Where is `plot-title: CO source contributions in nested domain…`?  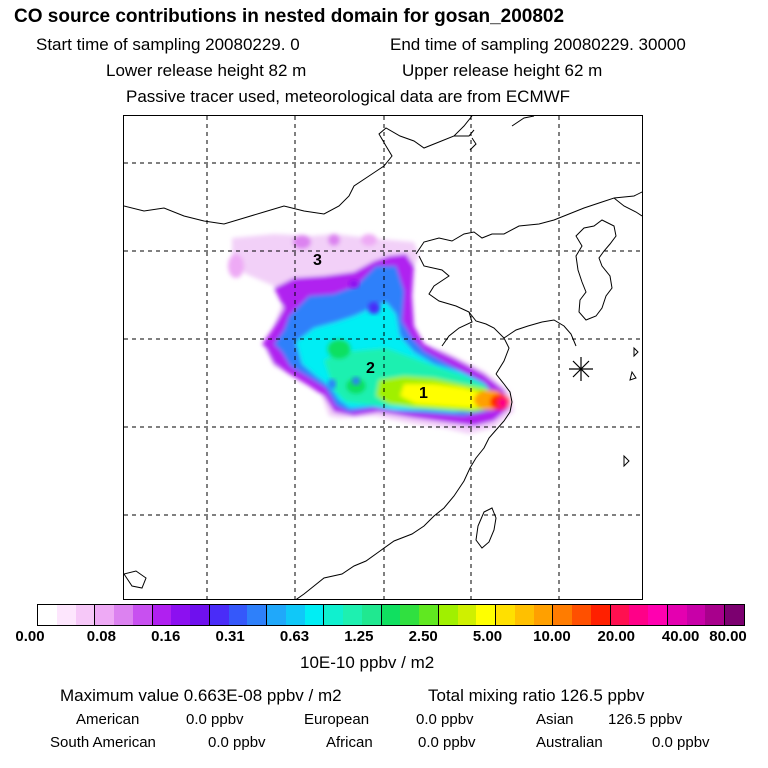 plot-title: CO source contributions in nested domain… is located at coordinates (289, 16).